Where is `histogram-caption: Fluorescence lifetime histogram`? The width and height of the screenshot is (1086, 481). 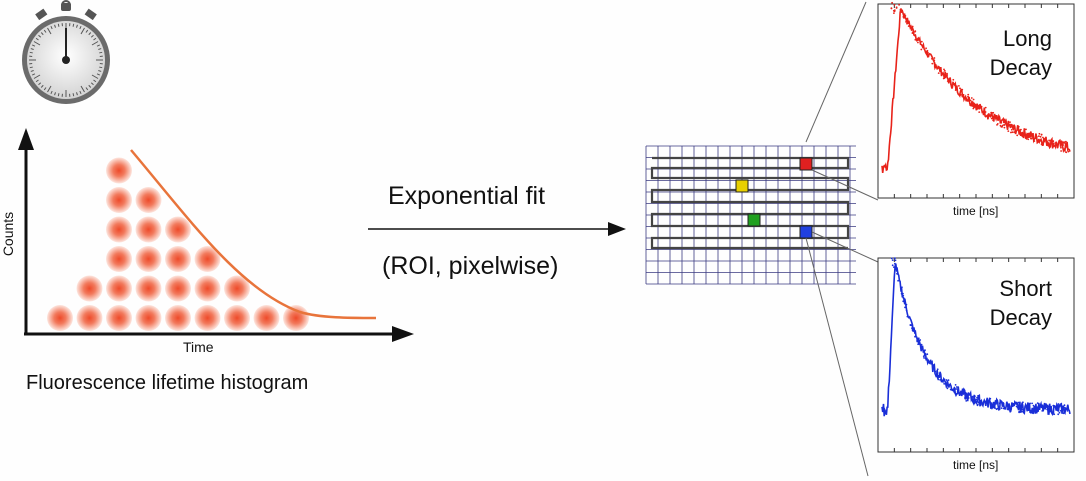
histogram-caption: Fluorescence lifetime histogram is located at coordinates (167, 383).